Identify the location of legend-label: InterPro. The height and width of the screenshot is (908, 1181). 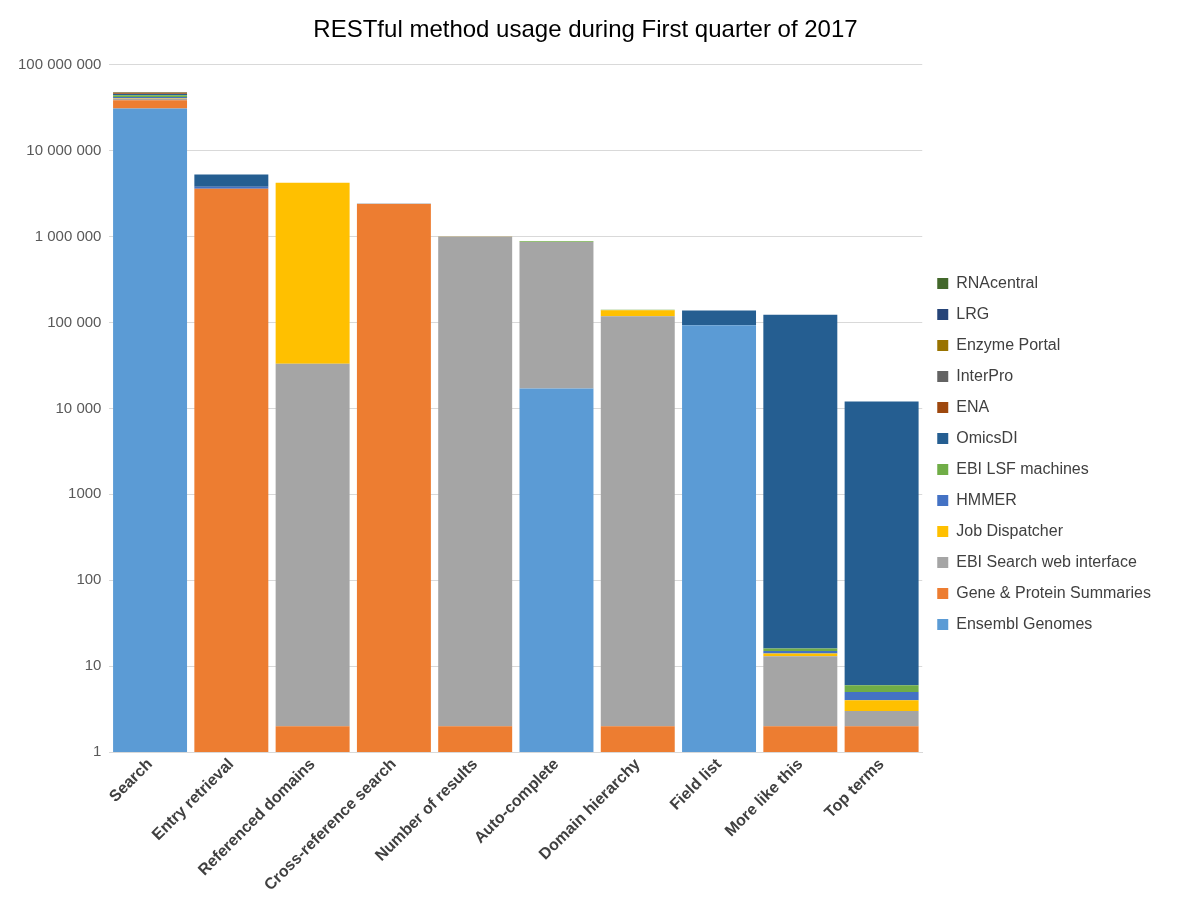
(985, 375).